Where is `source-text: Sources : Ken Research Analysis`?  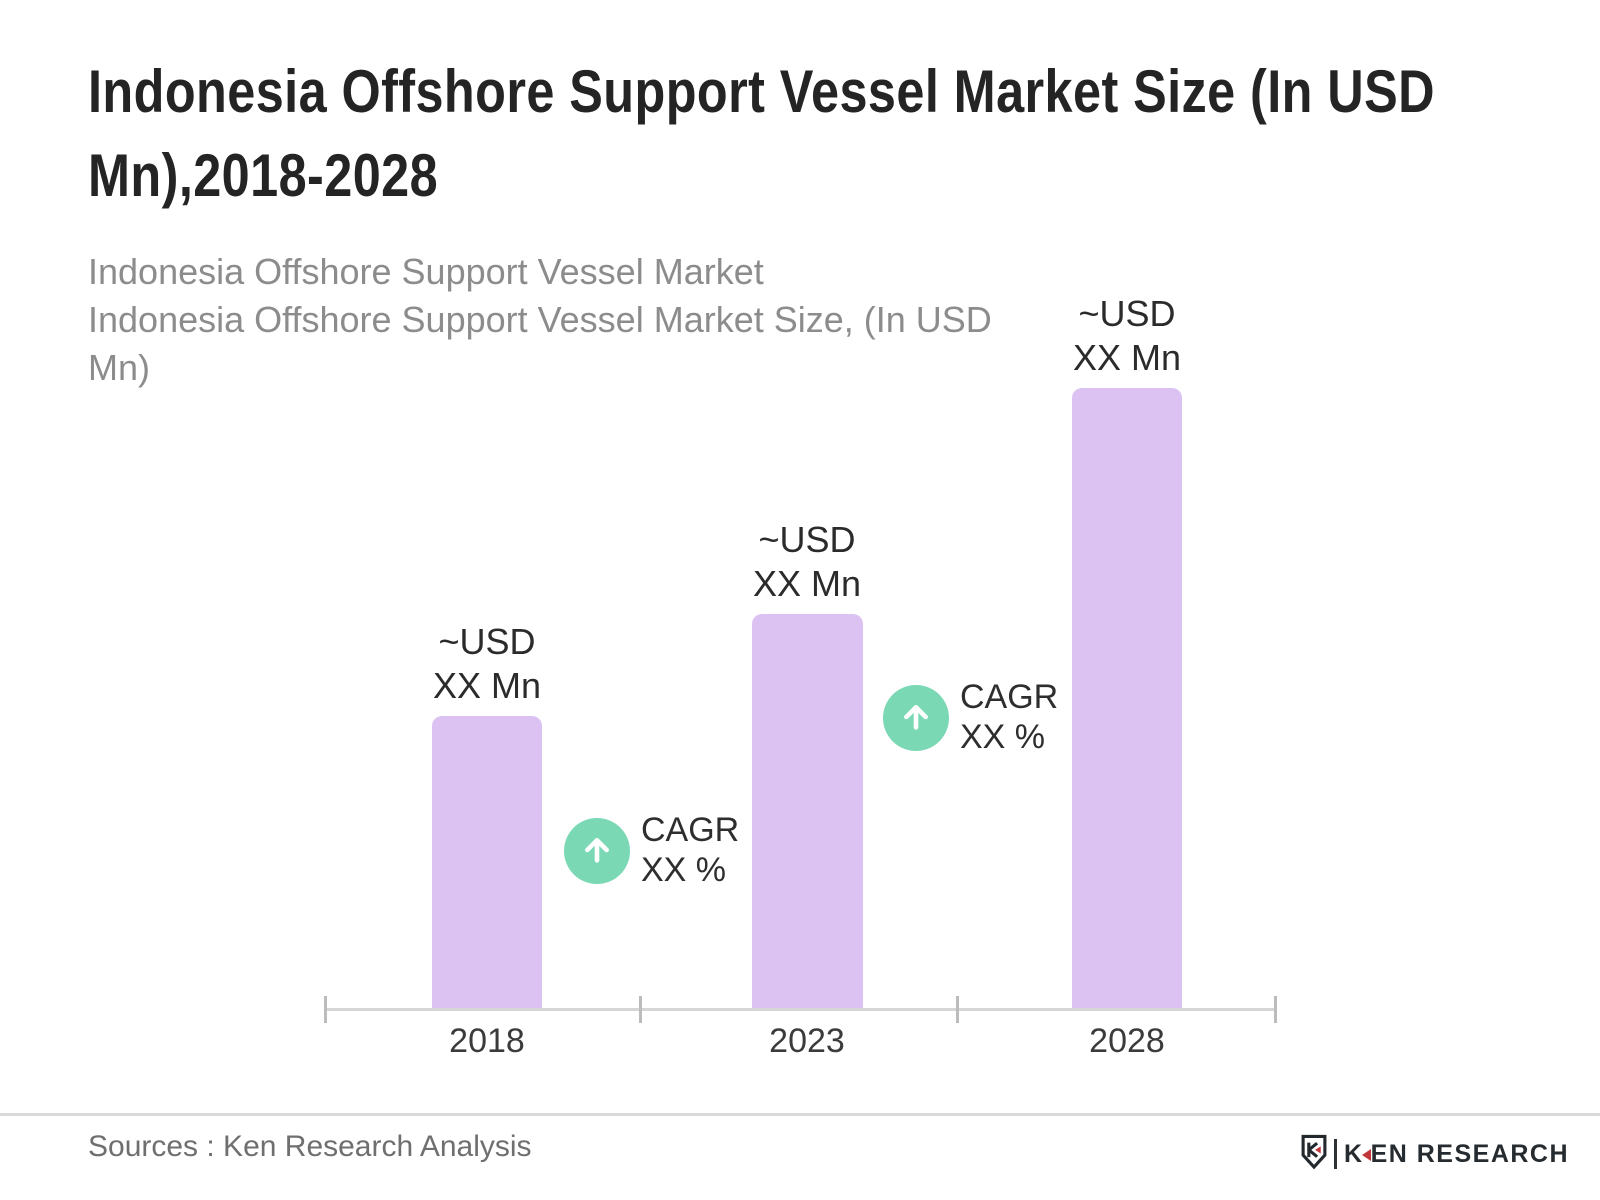
source-text: Sources : Ken Research Analysis is located at coordinates (310, 1146).